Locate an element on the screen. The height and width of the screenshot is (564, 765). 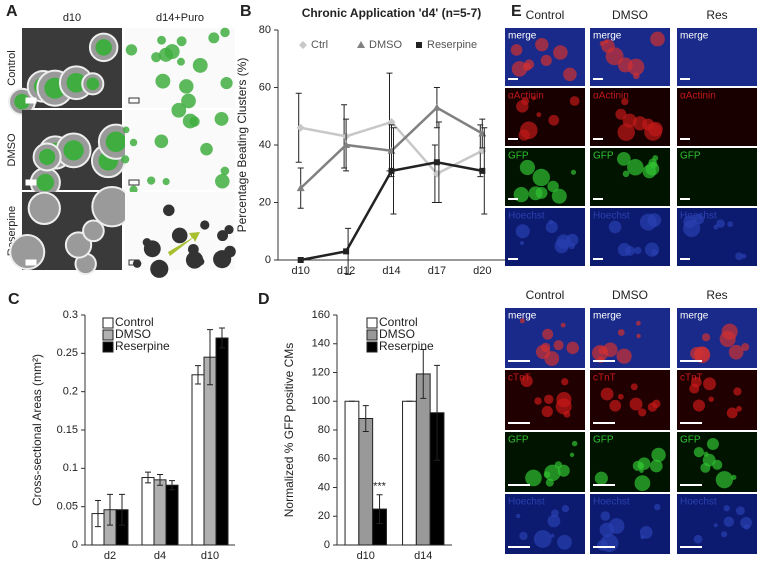
legend-label: Control is located at coordinates (398, 322).